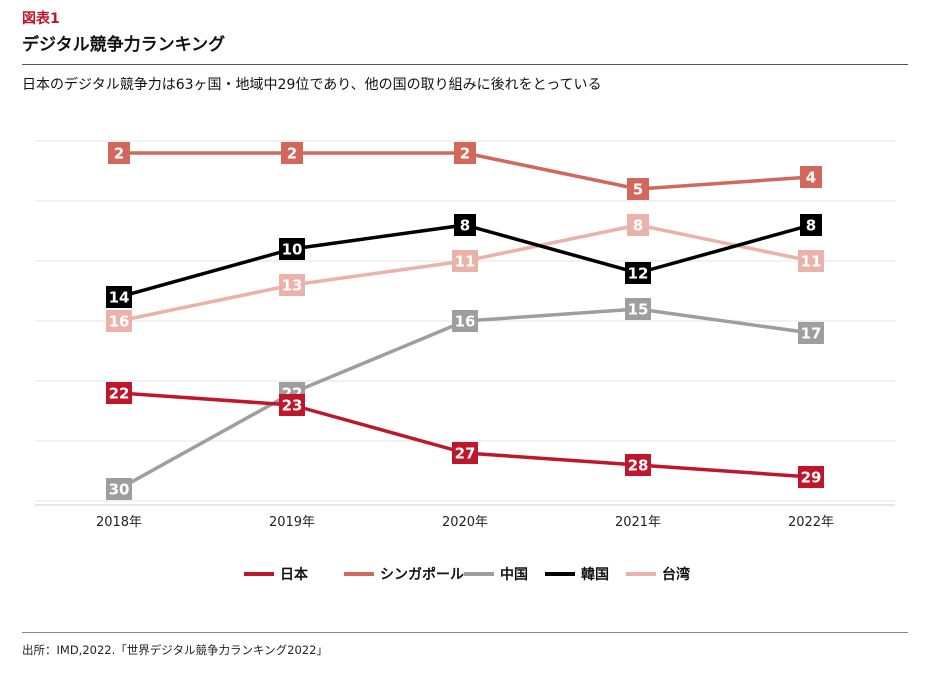  I want to click on data-label: 23, so click(292, 406).